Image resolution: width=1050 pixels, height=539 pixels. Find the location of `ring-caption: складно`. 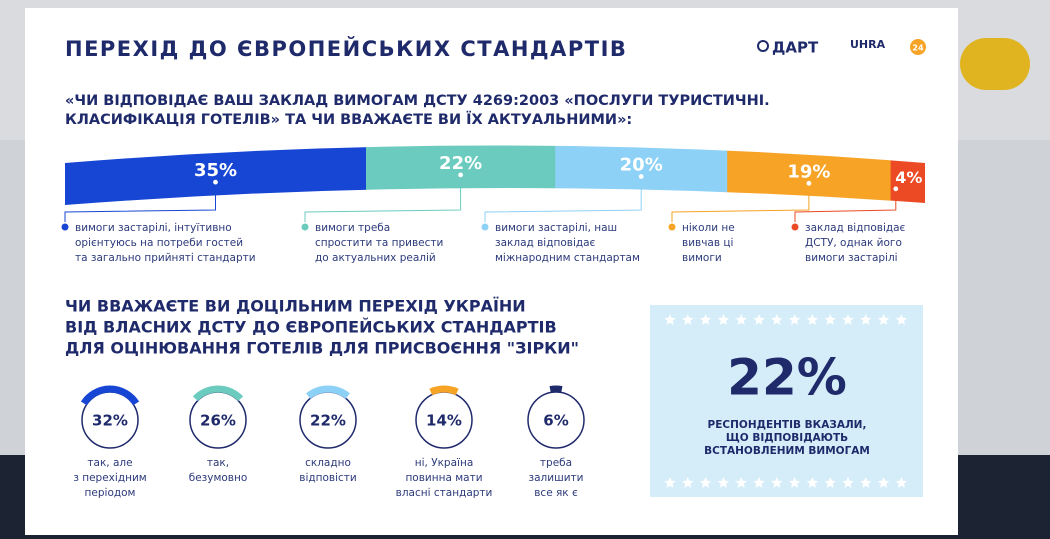

ring-caption: складно is located at coordinates (328, 463).